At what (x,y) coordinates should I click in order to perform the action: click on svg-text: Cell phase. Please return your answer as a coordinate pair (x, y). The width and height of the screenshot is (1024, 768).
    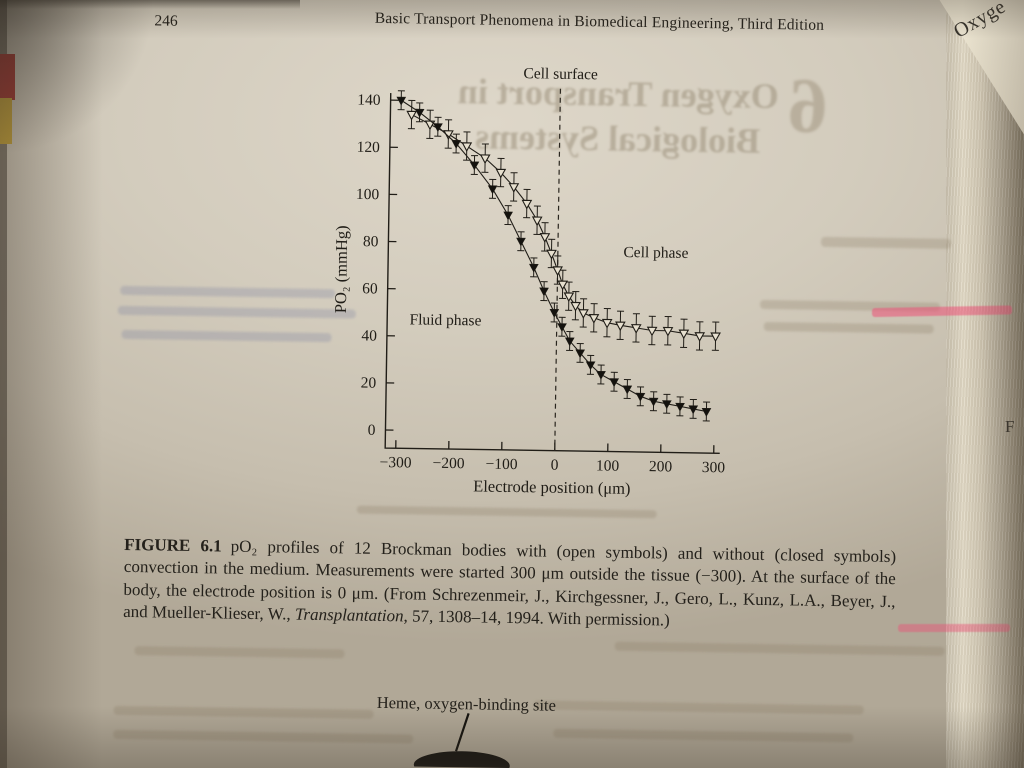
    Looking at the image, I should click on (655, 253).